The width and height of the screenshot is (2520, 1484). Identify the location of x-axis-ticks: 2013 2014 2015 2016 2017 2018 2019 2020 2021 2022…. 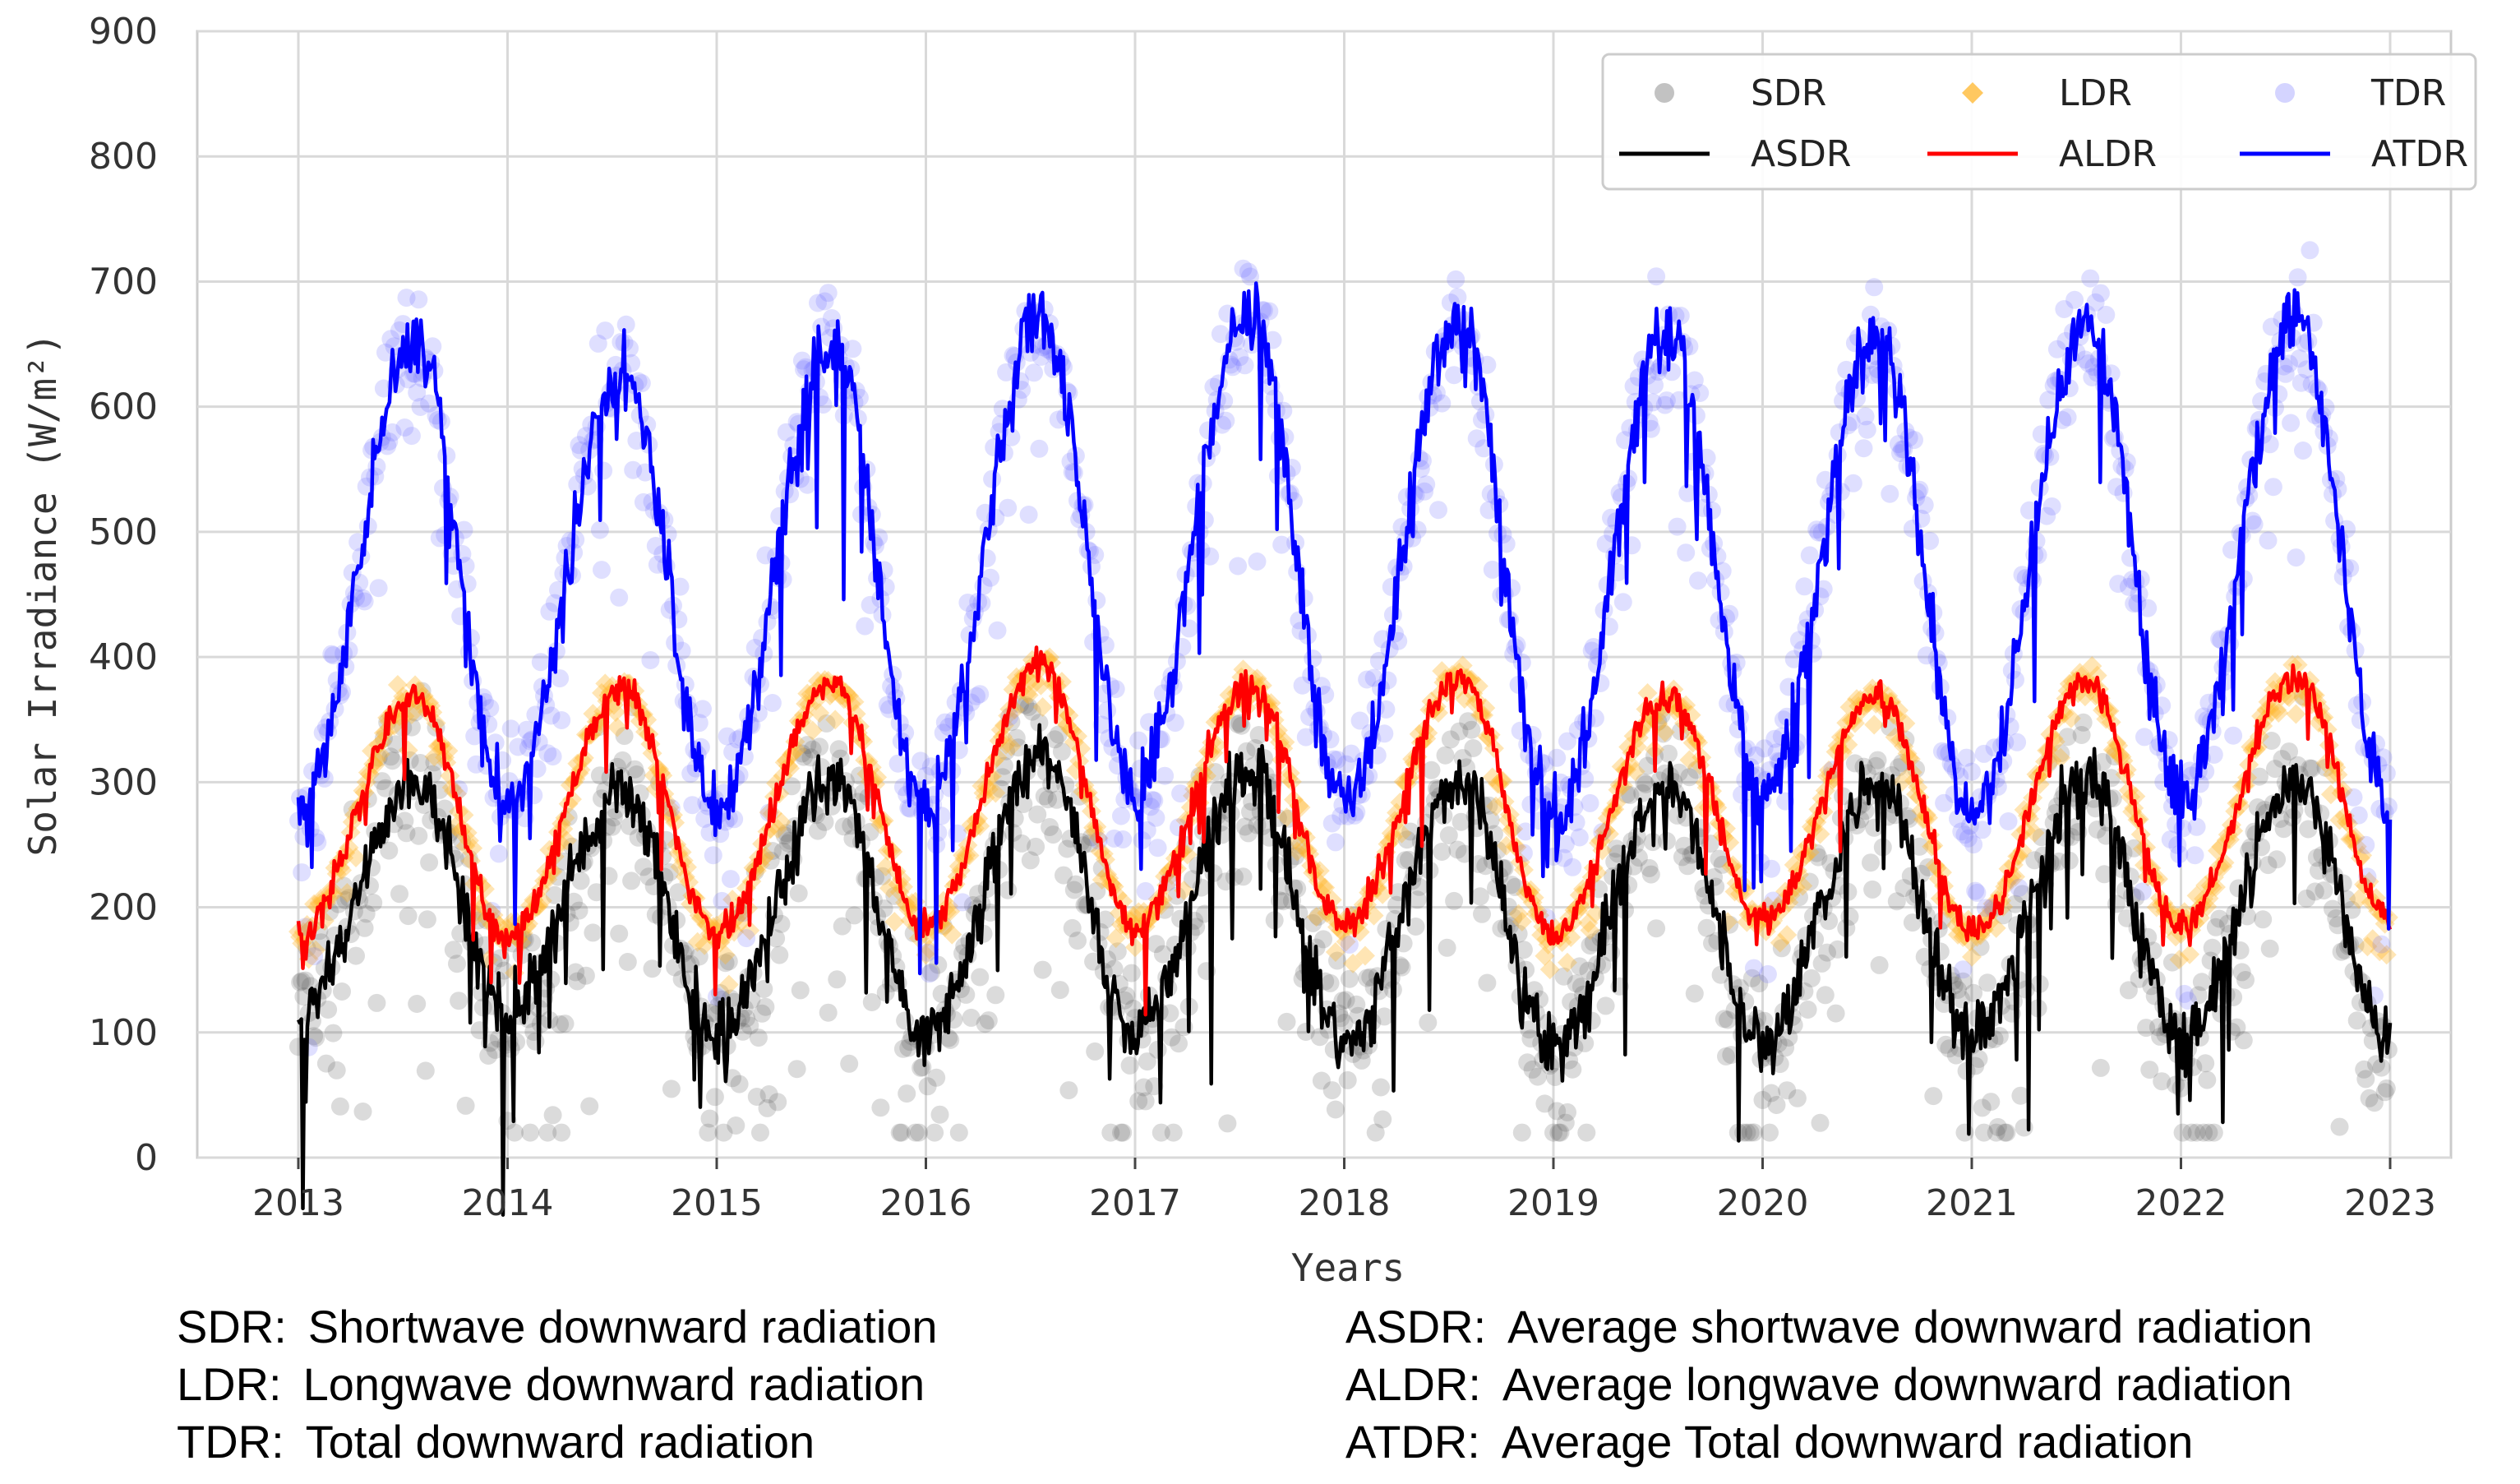
(1344, 1203).